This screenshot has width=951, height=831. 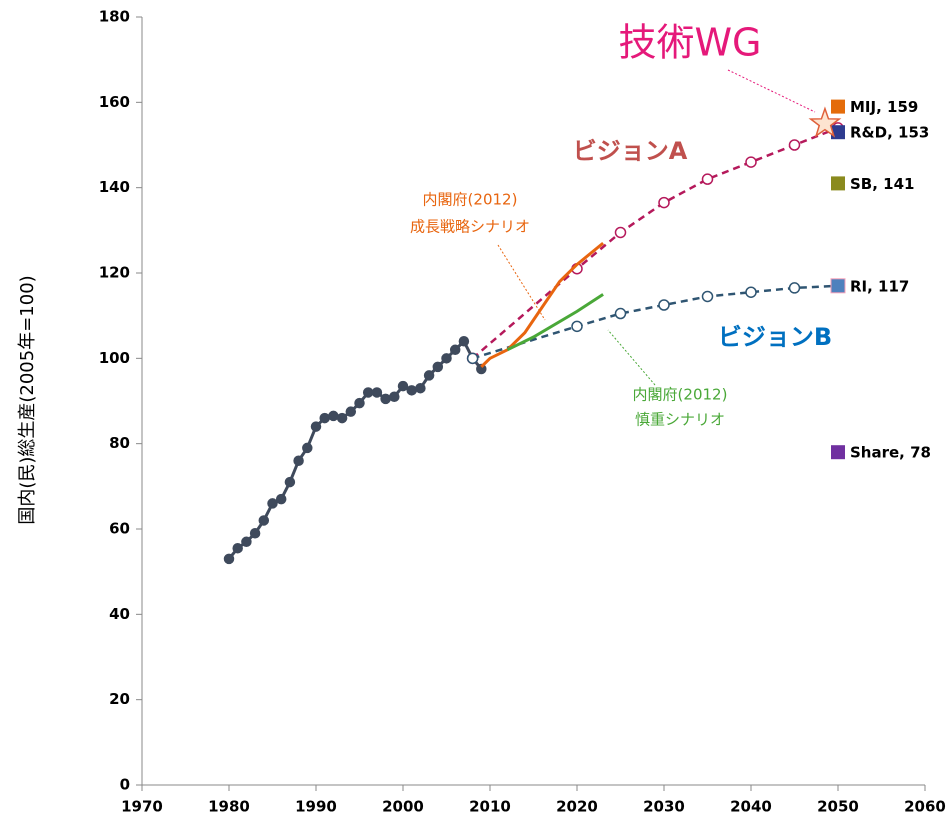 I want to click on x-tick-label: 1990, so click(x=316, y=807).